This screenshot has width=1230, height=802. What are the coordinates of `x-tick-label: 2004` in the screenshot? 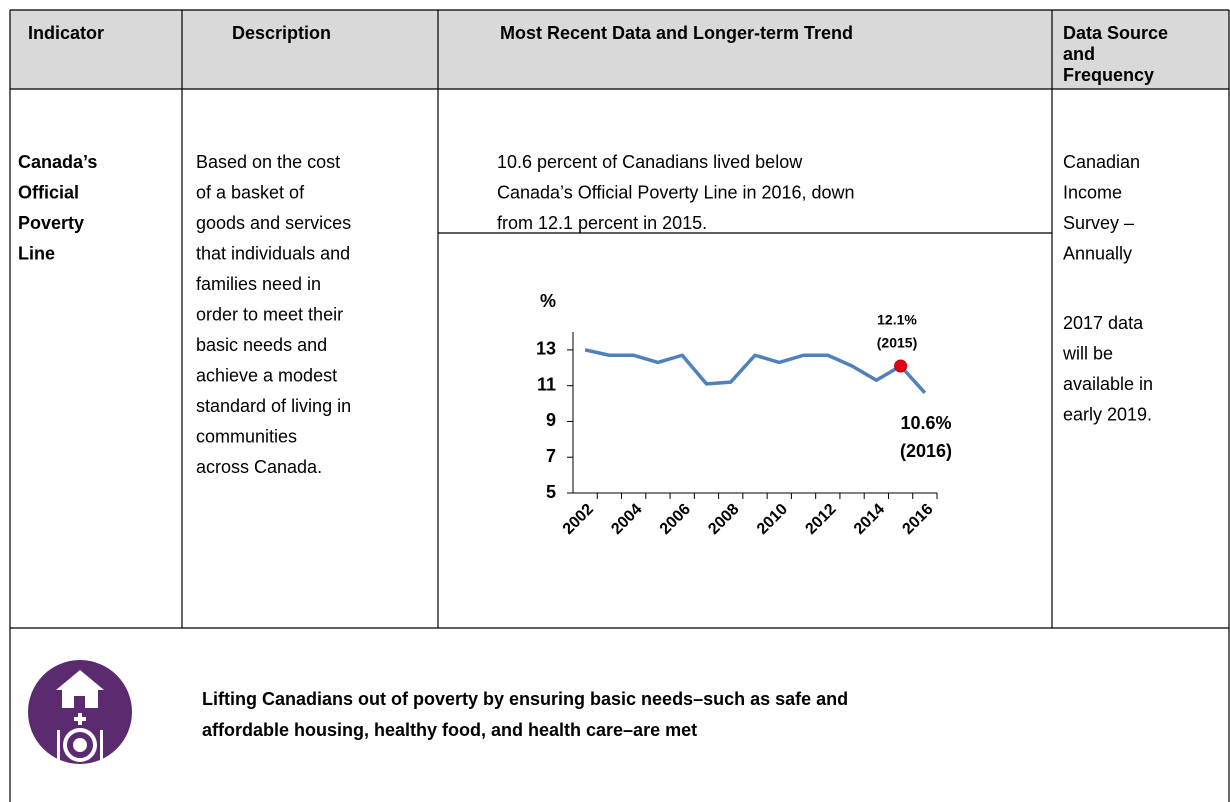 It's located at (626, 519).